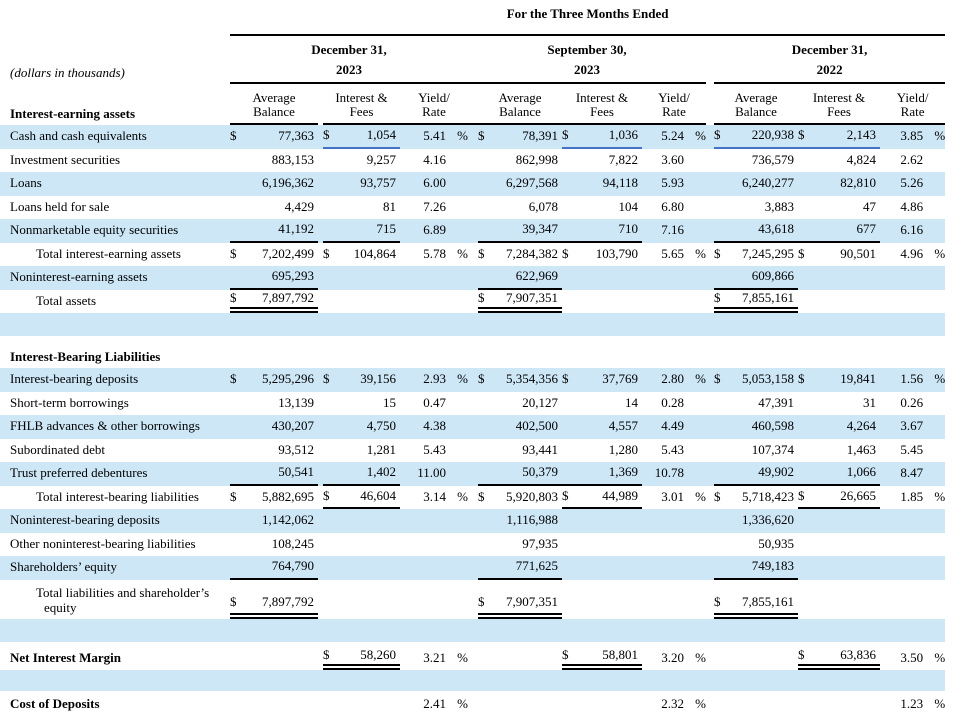 This screenshot has width=957, height=723. Describe the element at coordinates (912, 136) in the screenshot. I see `amount-value: 3.85` at that location.